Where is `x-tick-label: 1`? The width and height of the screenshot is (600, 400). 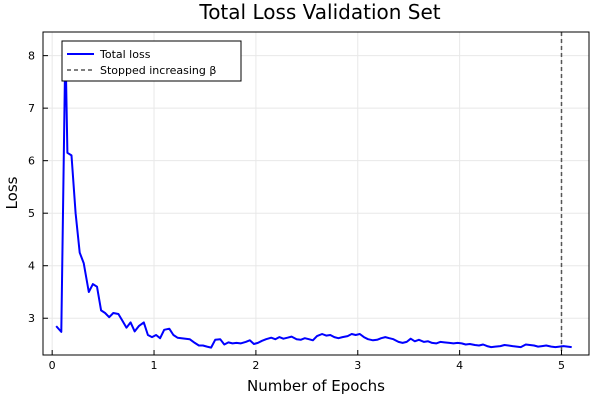
x-tick-label: 1 is located at coordinates (154, 365).